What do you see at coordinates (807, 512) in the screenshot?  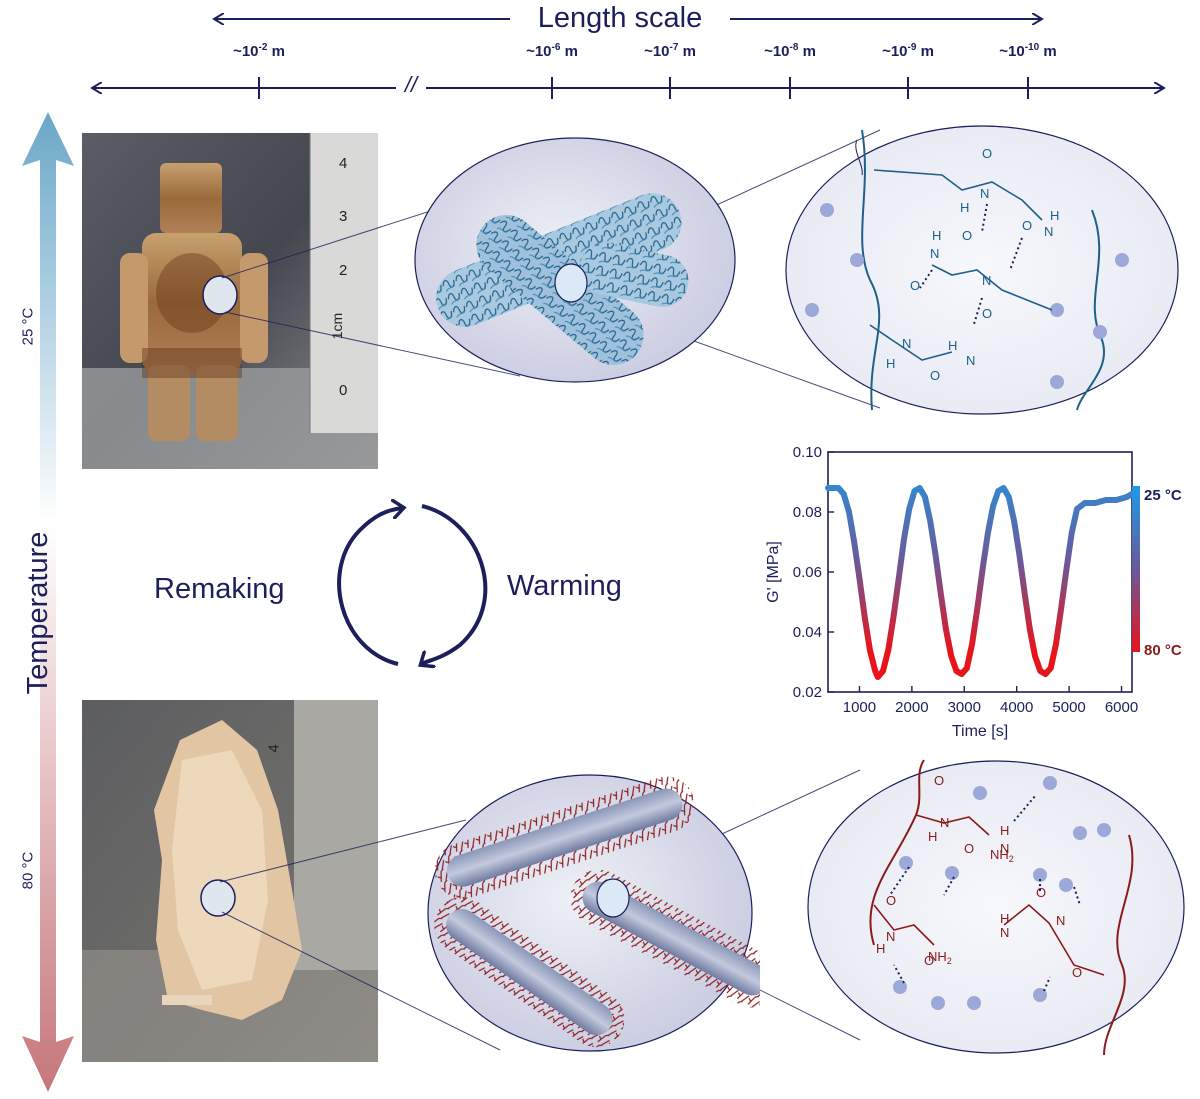 I see `y-tick-label: 0.08` at bounding box center [807, 512].